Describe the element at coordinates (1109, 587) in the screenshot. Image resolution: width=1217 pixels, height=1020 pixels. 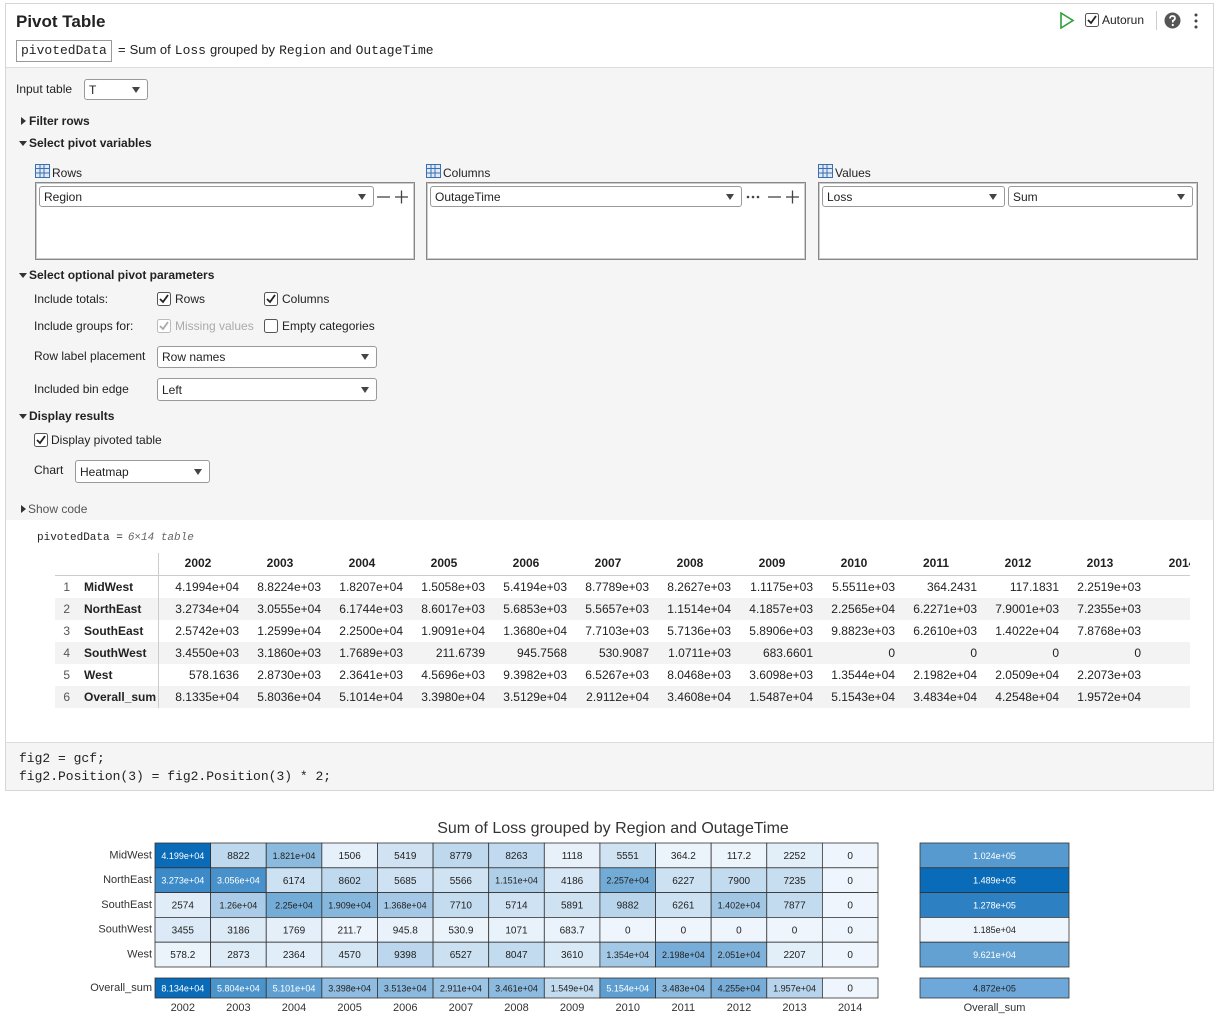
I see `table-cell: 2.2519e+03` at that location.